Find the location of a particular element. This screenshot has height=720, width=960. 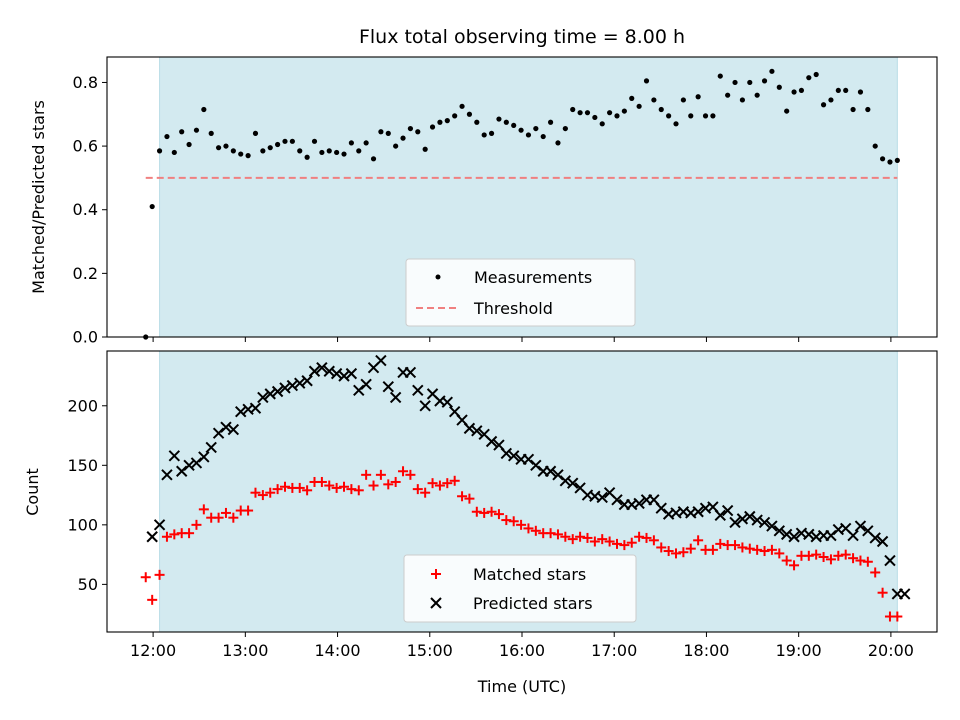

x-axis-label: Time (UTC) is located at coordinates (521, 686).